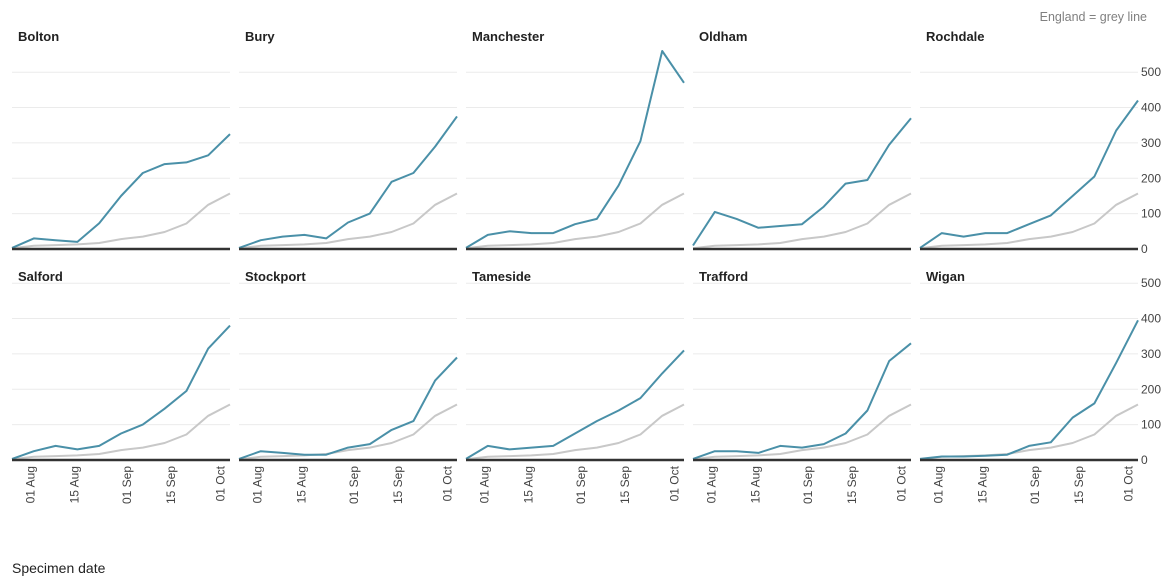 The height and width of the screenshot is (579, 1175). What do you see at coordinates (59, 568) in the screenshot?
I see `x-axis-title: Specimen date` at bounding box center [59, 568].